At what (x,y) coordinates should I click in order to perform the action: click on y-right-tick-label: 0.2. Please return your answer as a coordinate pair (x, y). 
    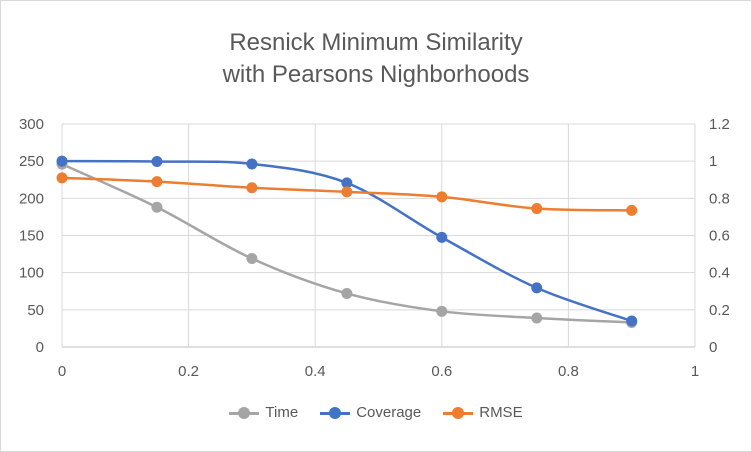
    Looking at the image, I should click on (719, 310).